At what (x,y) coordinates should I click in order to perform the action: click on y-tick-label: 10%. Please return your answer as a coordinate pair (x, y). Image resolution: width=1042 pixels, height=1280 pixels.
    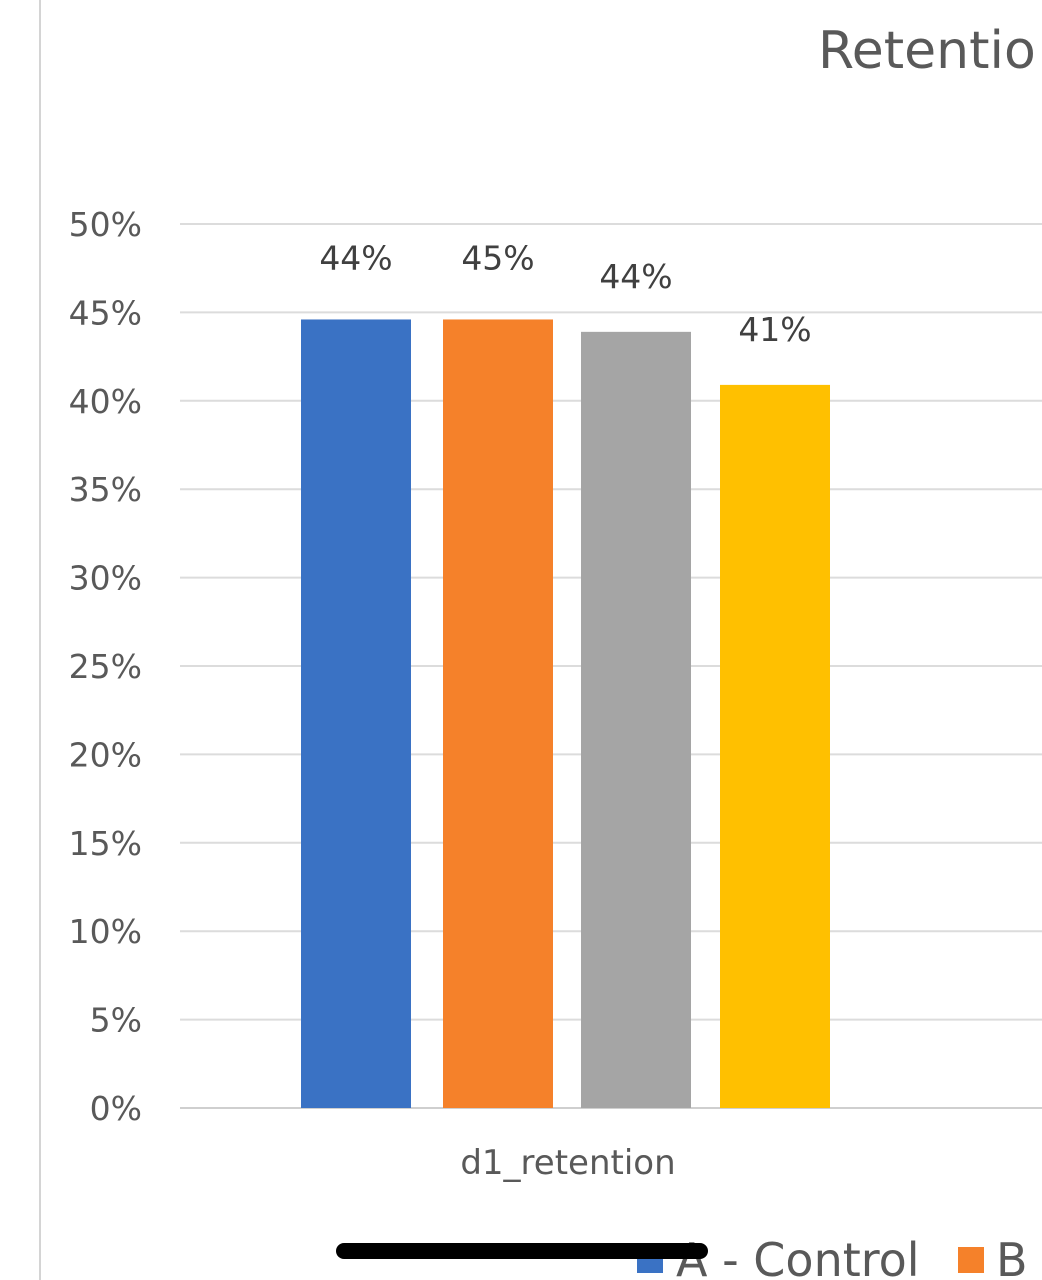
    Looking at the image, I should click on (105, 931).